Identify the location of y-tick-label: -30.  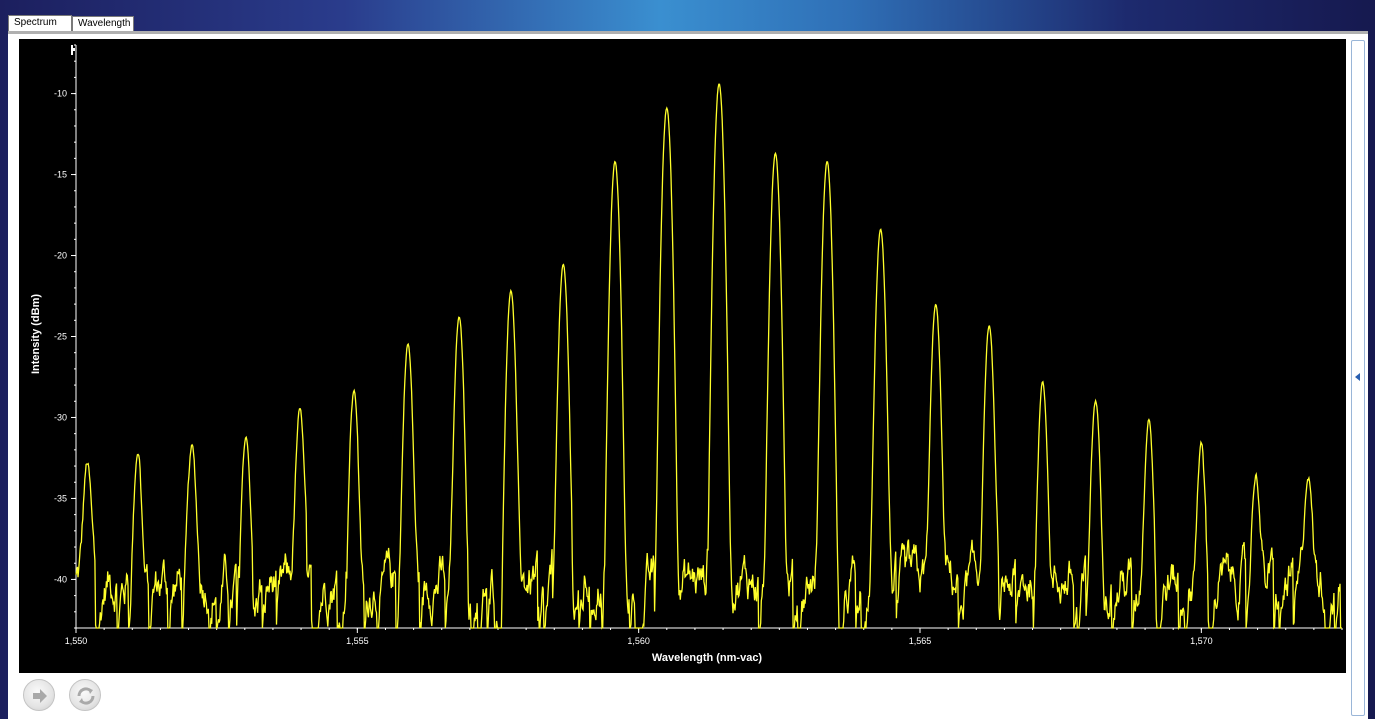
(60, 417).